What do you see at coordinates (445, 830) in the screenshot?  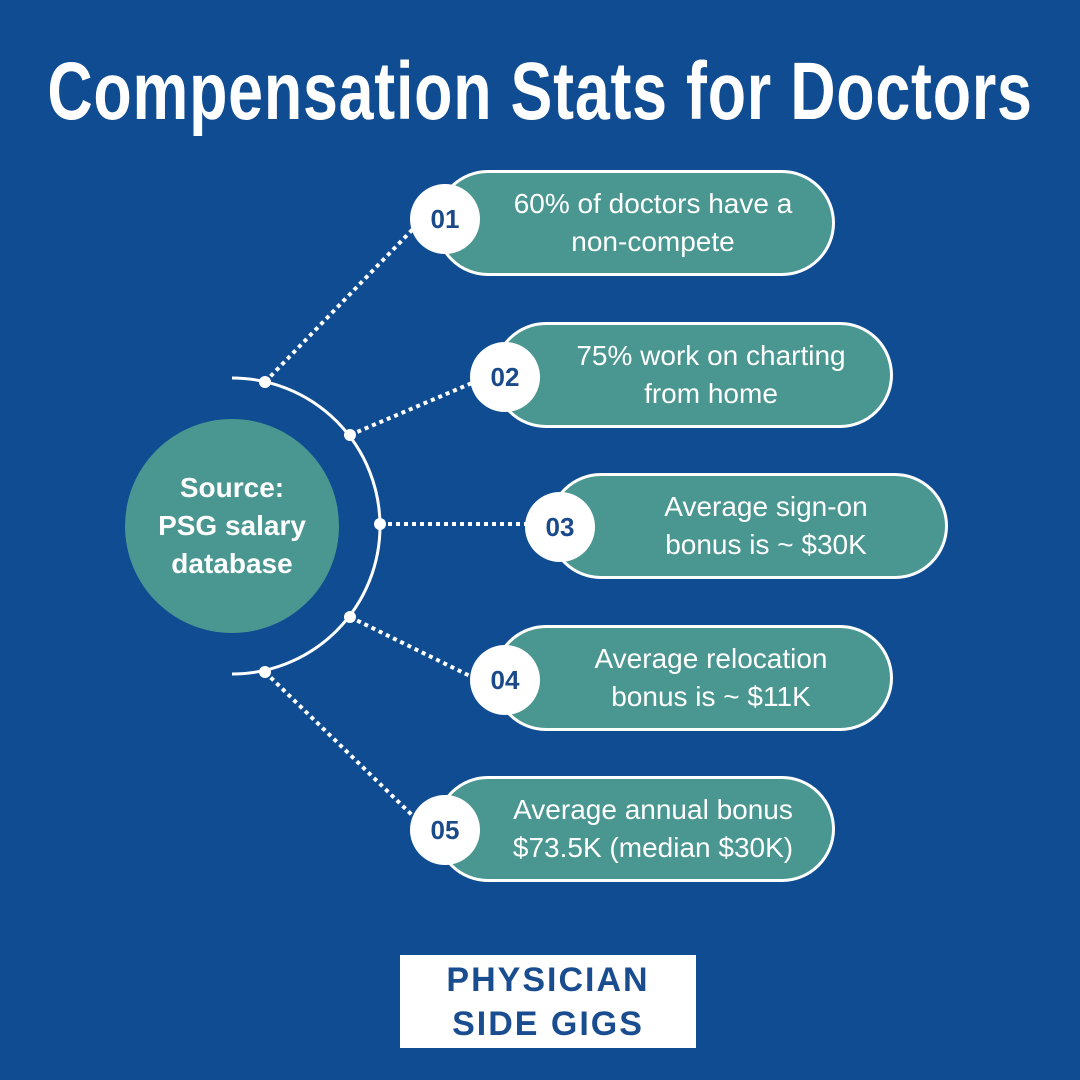 I see `stat-number-badge: 05` at bounding box center [445, 830].